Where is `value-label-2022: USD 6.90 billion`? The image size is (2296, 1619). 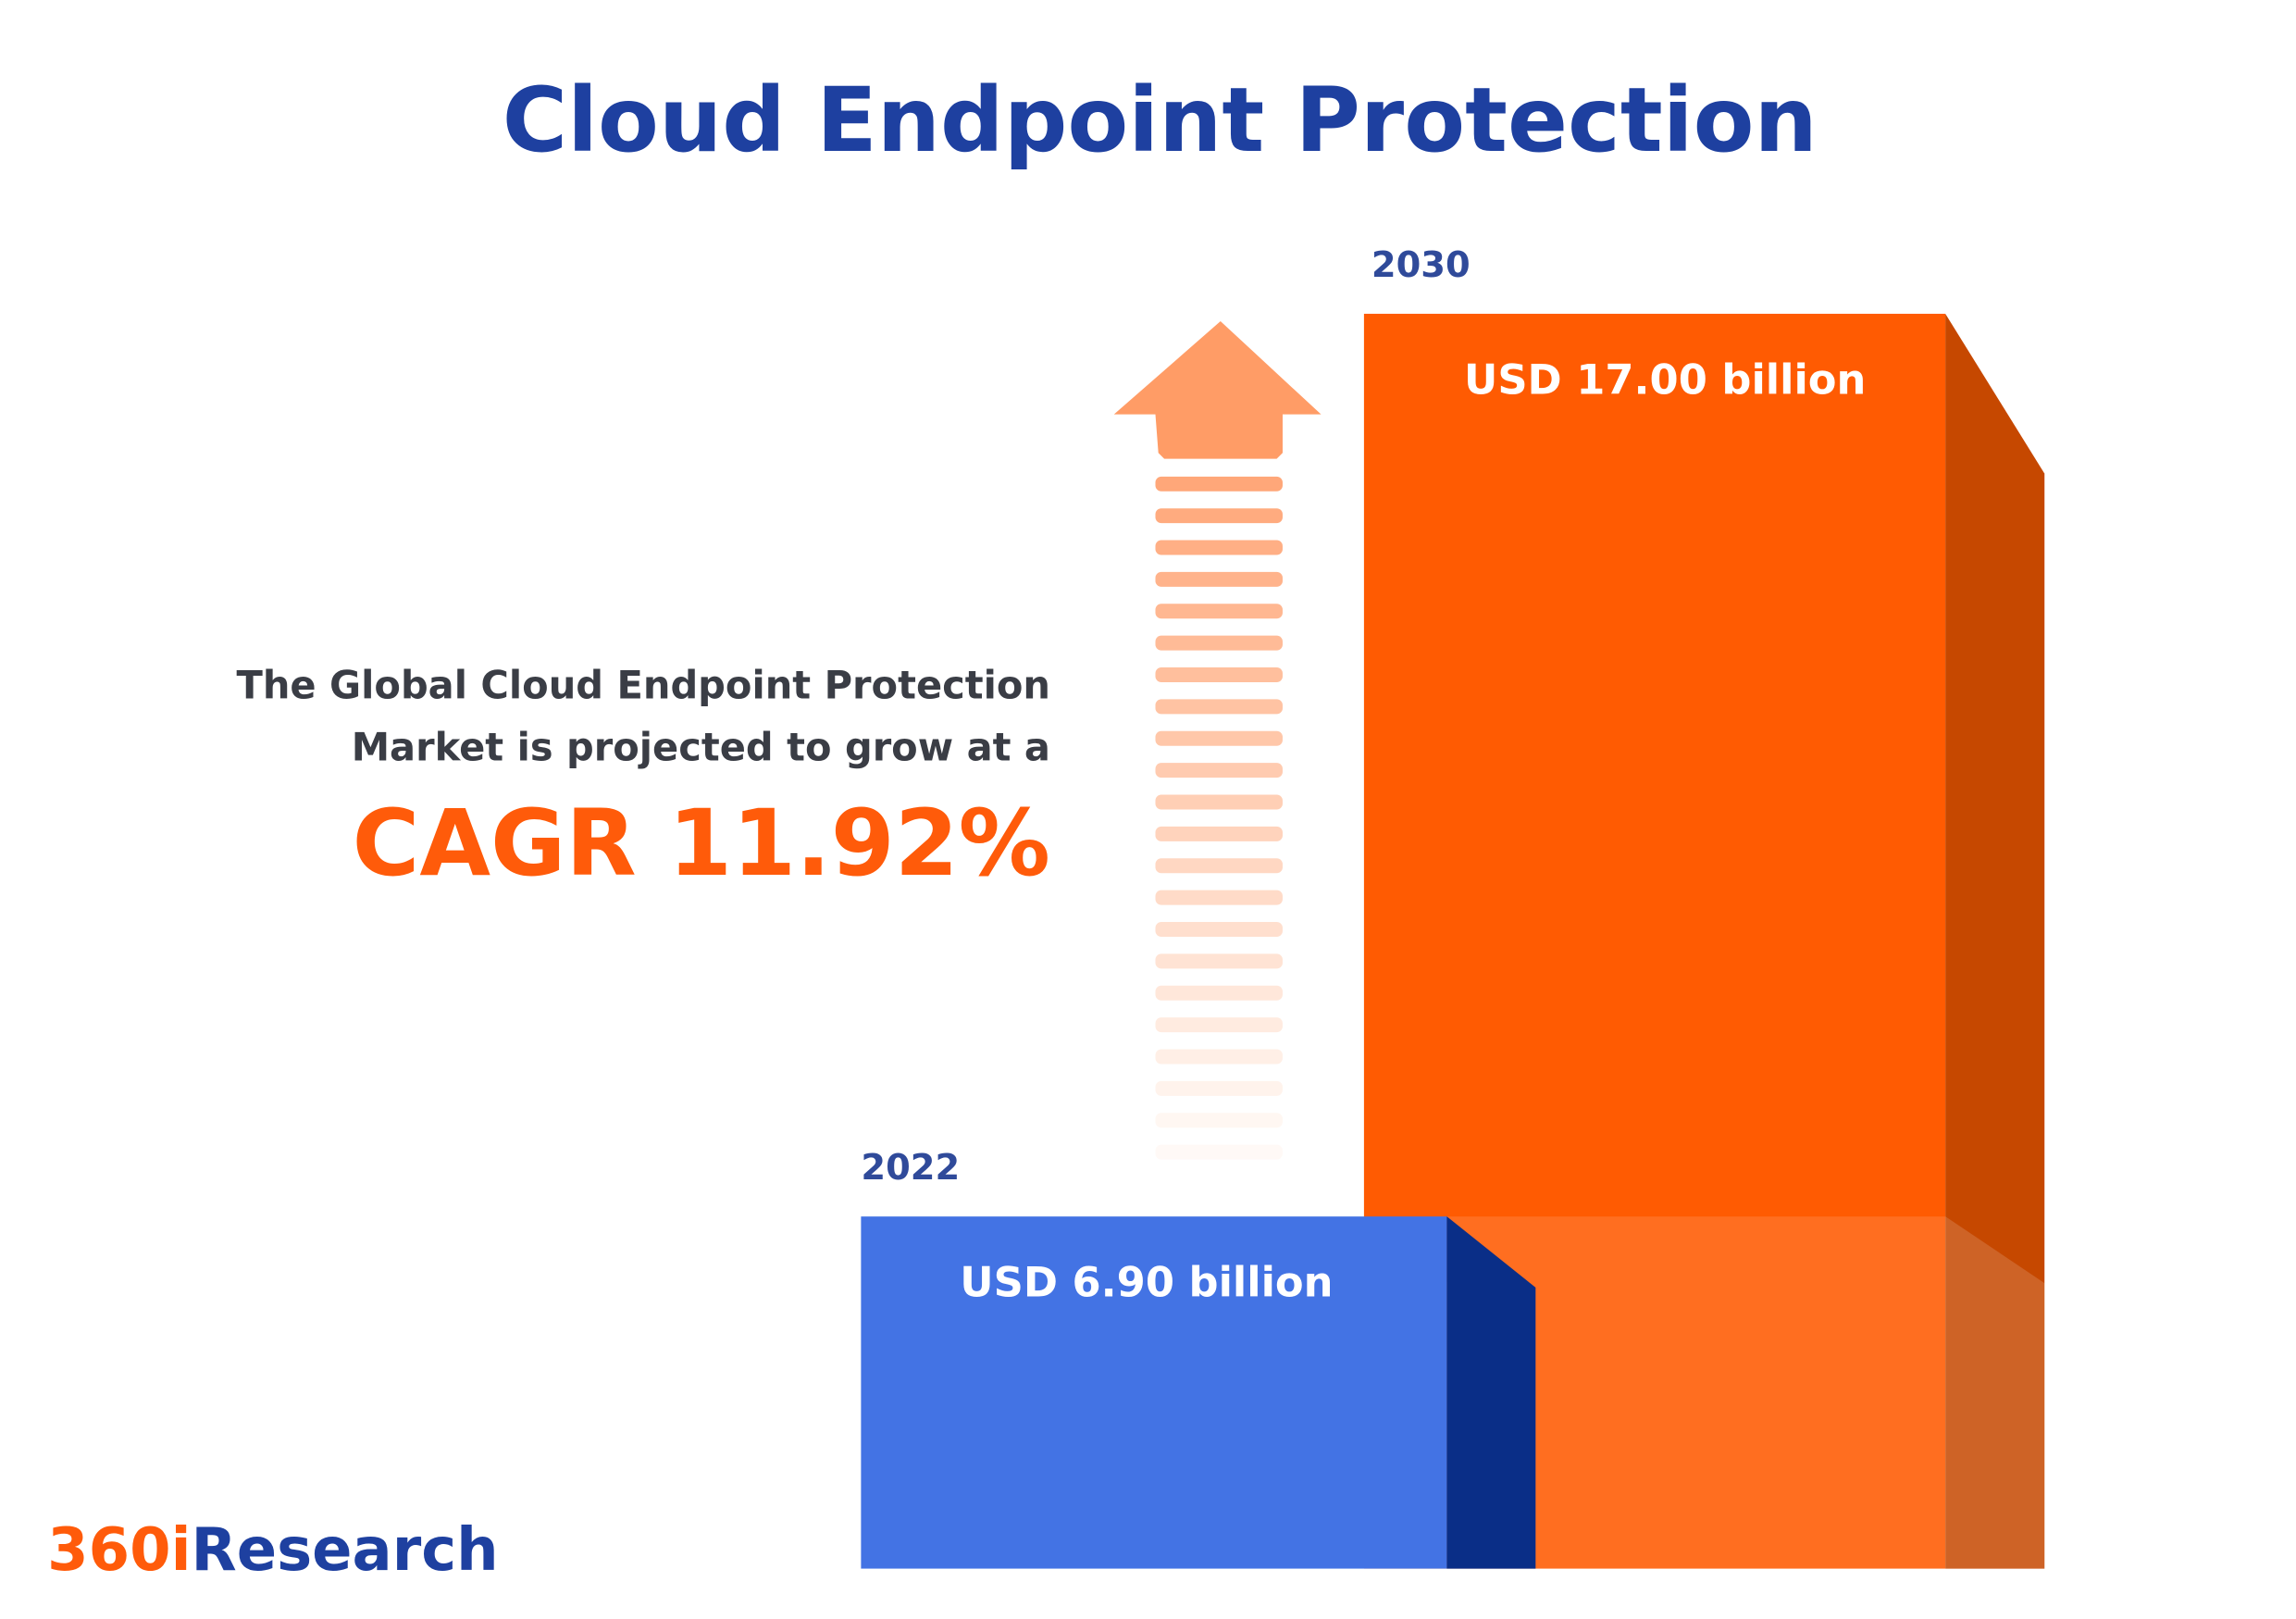 value-label-2022: USD 6.90 billion is located at coordinates (1147, 1282).